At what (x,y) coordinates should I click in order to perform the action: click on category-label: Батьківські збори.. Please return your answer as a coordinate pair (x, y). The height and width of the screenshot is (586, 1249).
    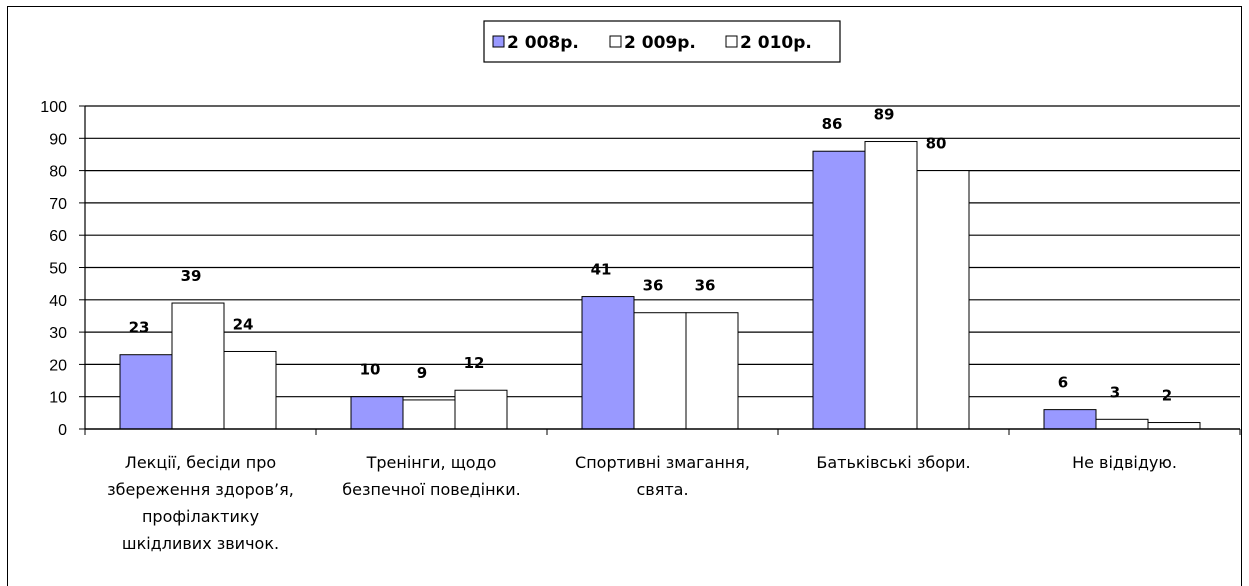
    Looking at the image, I should click on (893, 462).